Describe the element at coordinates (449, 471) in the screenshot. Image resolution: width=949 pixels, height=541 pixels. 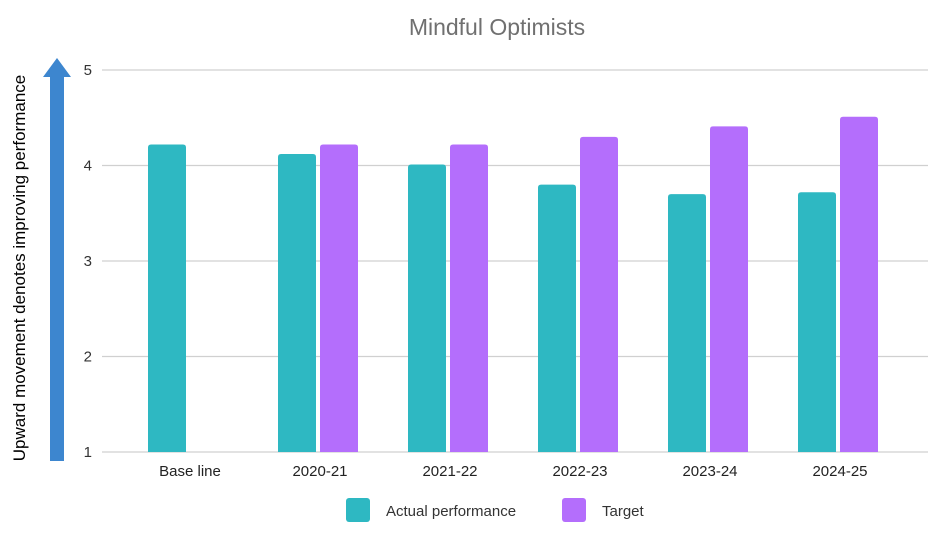
I see `x-tick-label: 2021-22` at that location.